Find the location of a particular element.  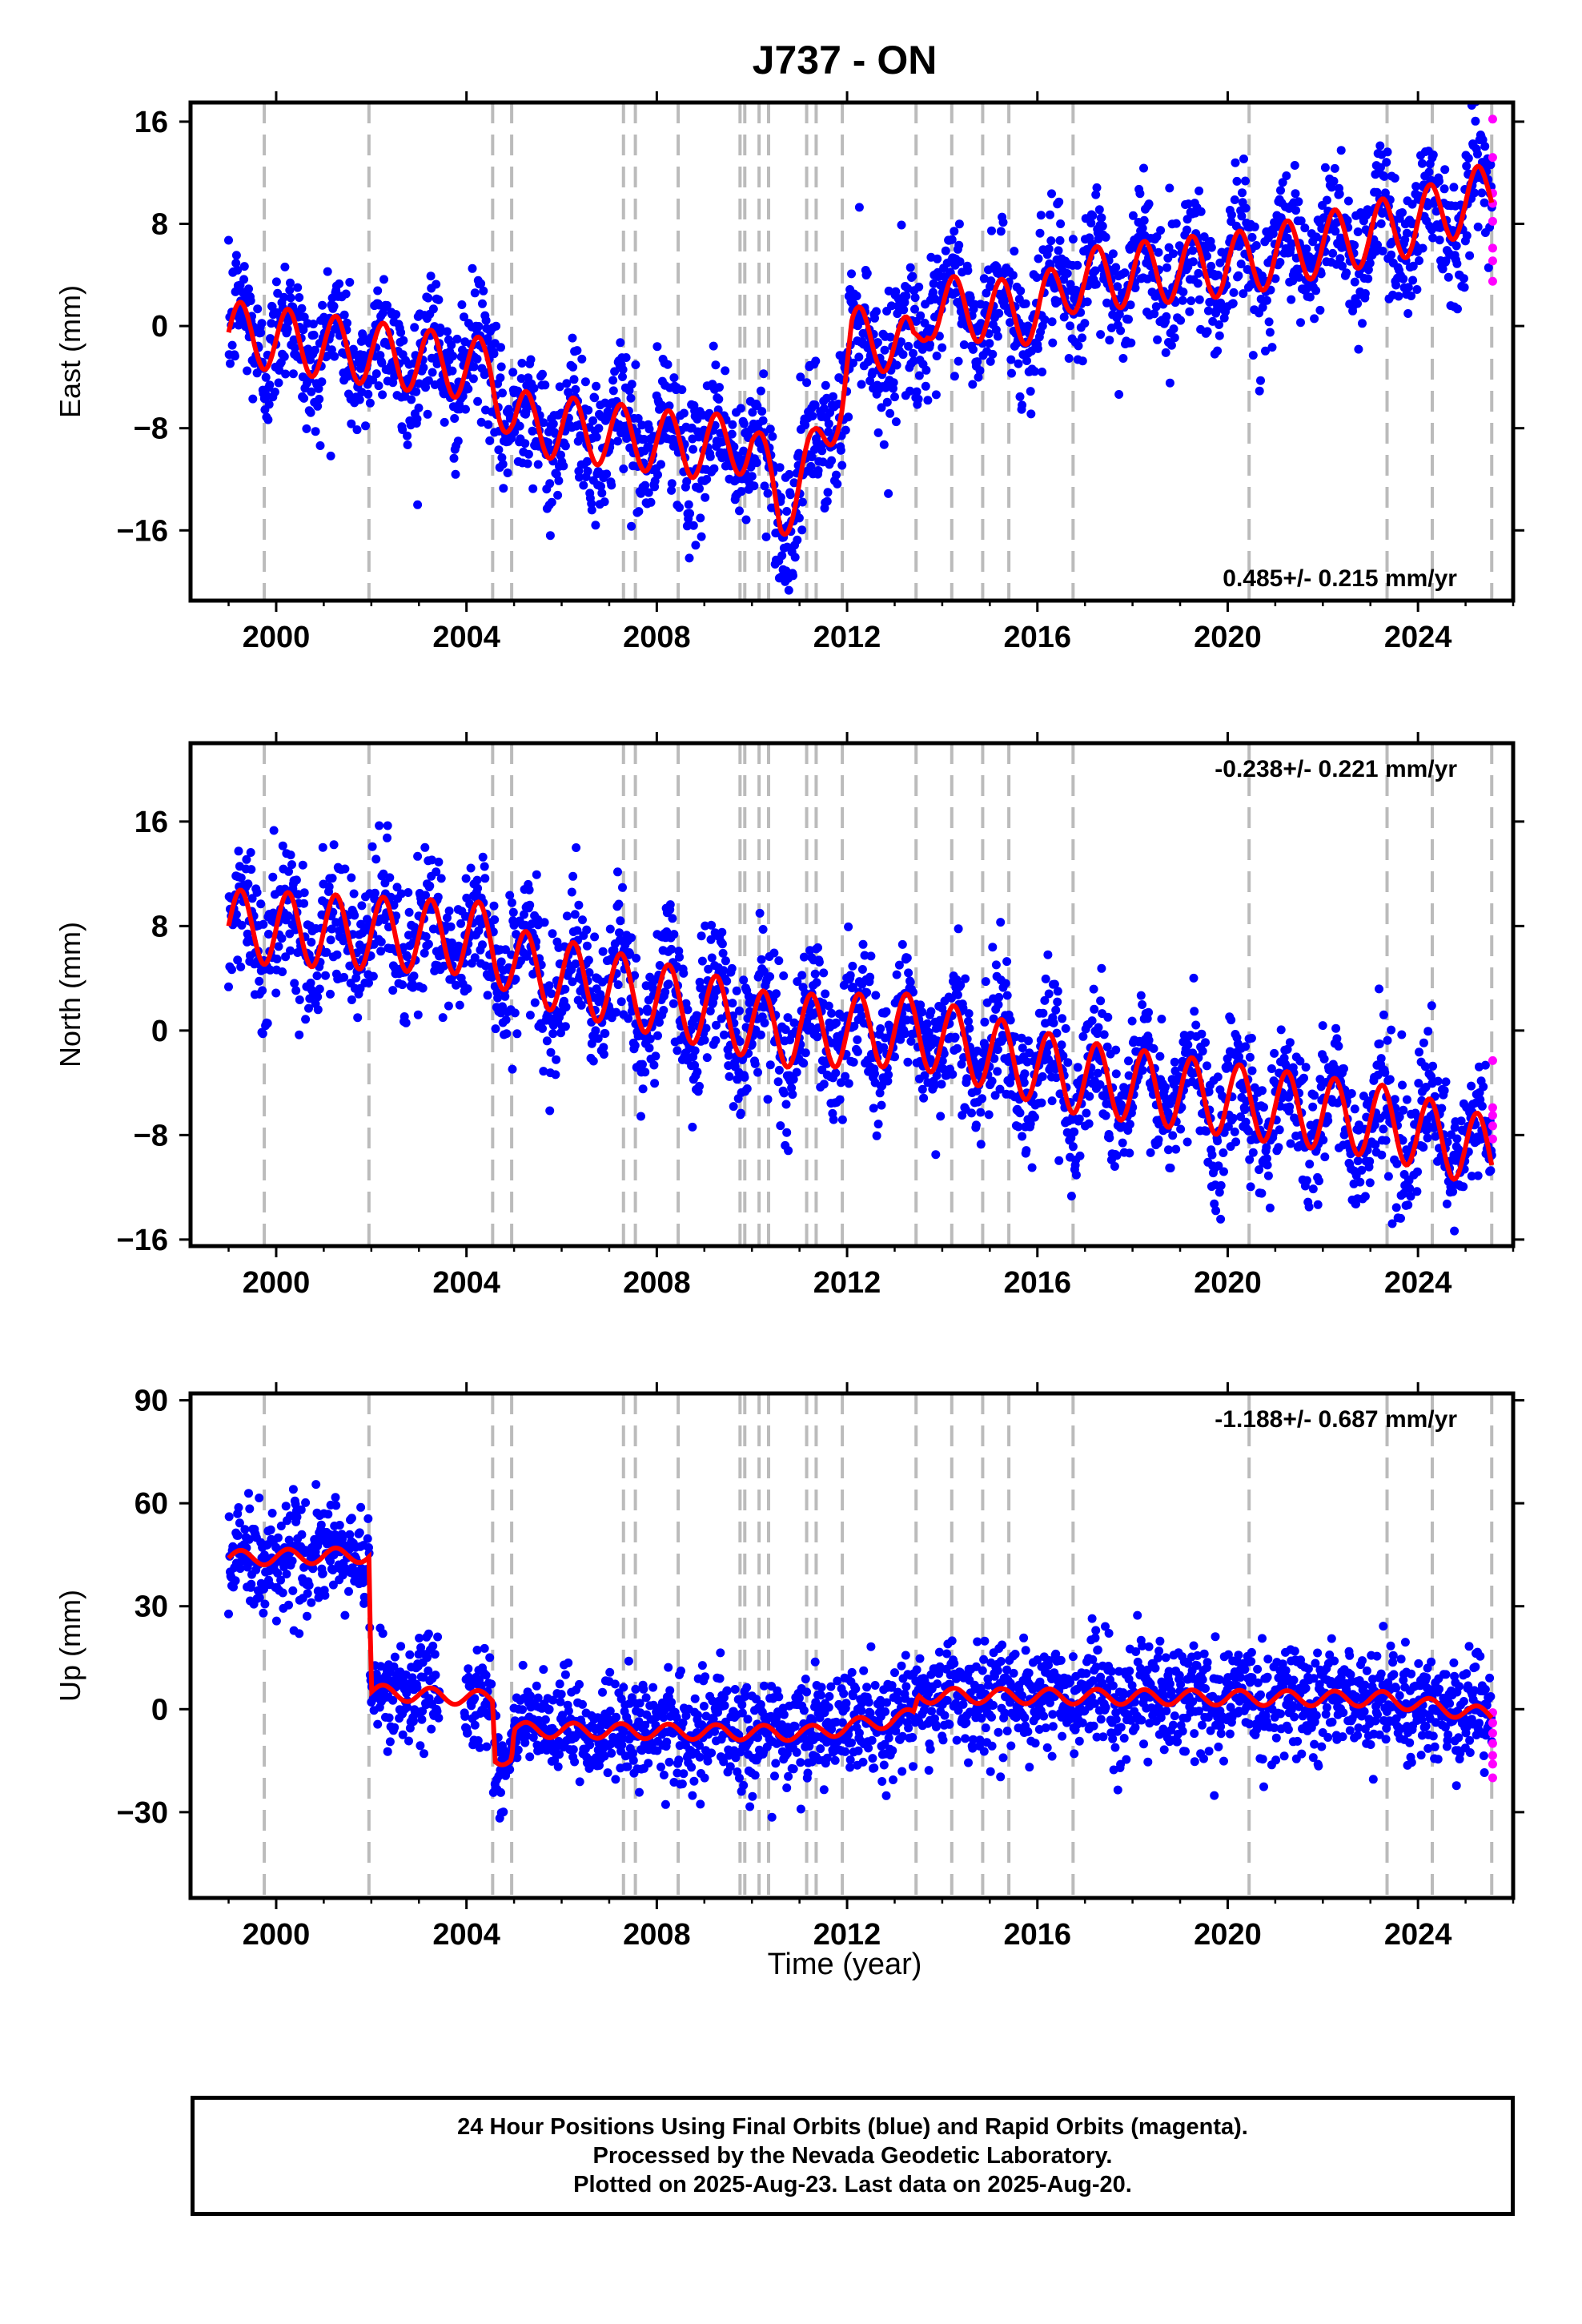

y-tick-label: −16 is located at coordinates (142, 531).